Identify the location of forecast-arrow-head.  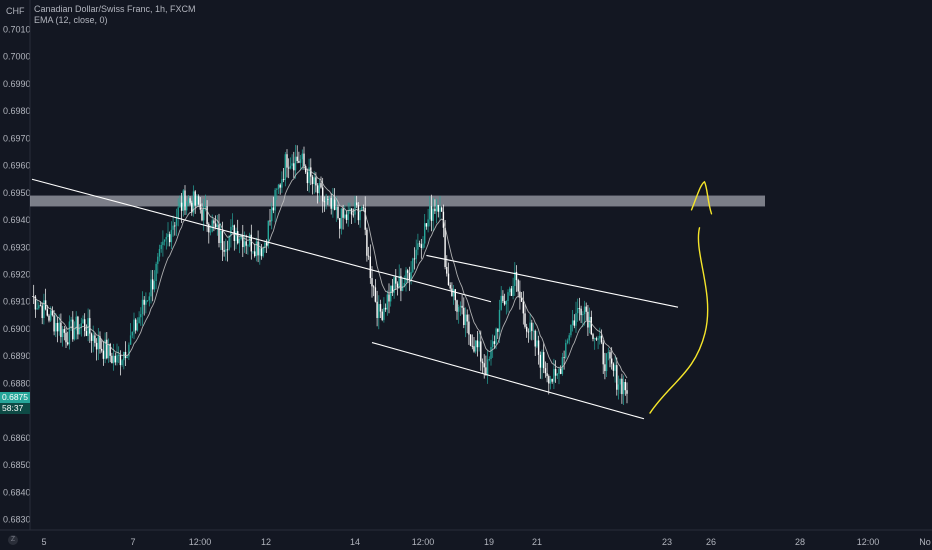
(701, 197).